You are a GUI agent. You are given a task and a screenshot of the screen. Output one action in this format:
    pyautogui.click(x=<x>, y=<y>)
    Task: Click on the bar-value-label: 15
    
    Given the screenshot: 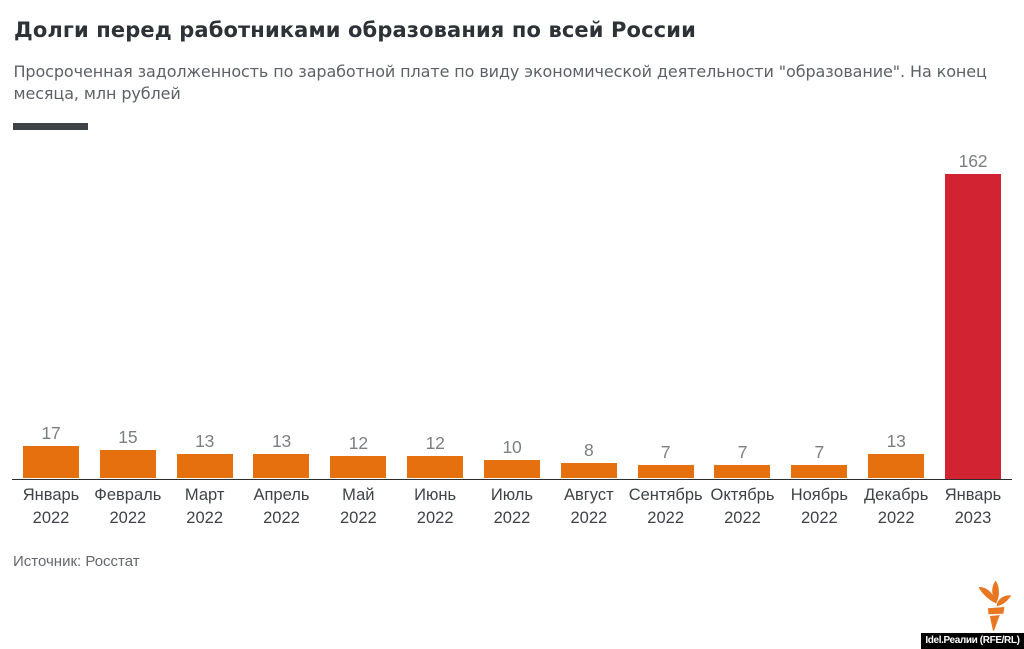 What is the action you would take?
    pyautogui.click(x=128, y=437)
    